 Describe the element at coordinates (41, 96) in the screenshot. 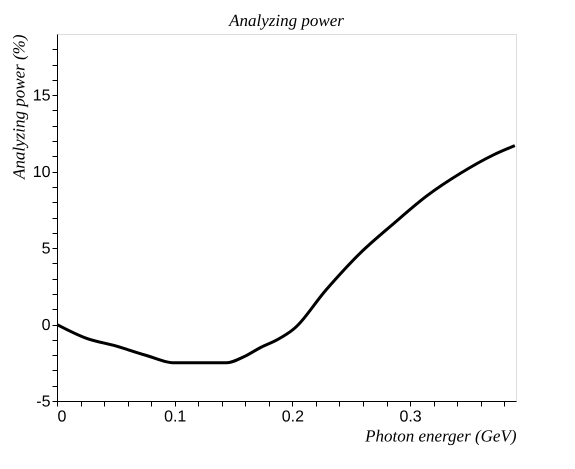

I see `y-tick-label: 15` at that location.